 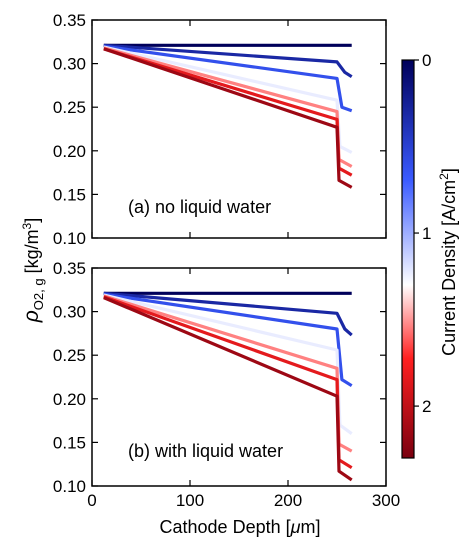 I want to click on panel-a-y-tick-label-4: 0.30, so click(x=69, y=64).